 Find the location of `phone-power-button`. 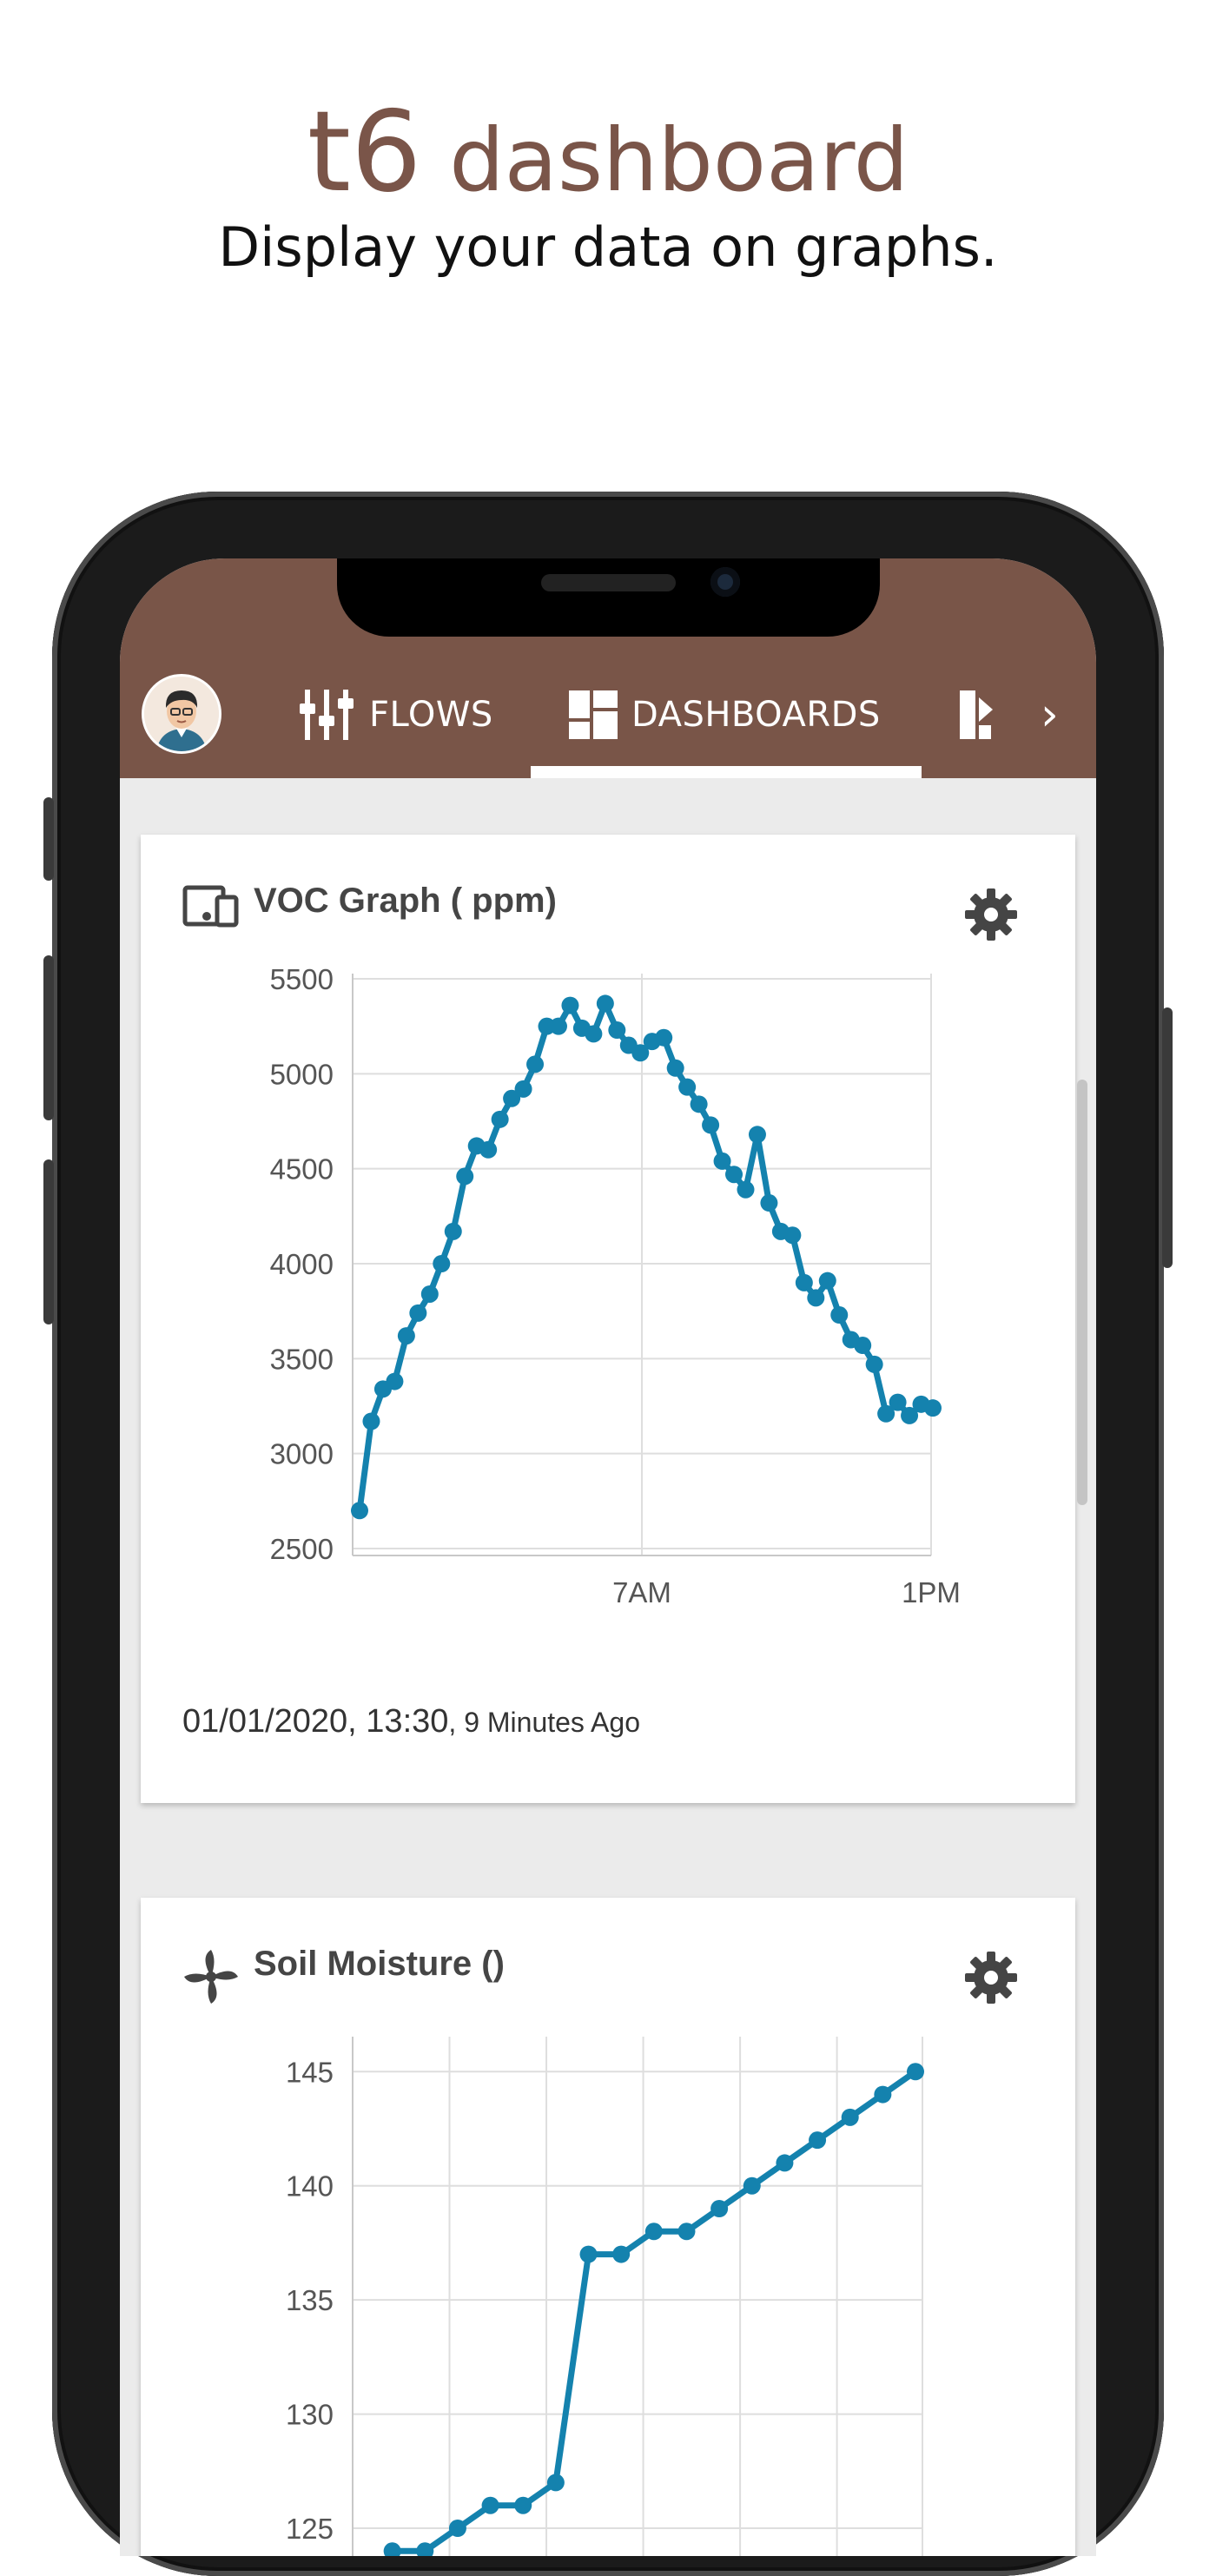

phone-power-button is located at coordinates (1167, 1137).